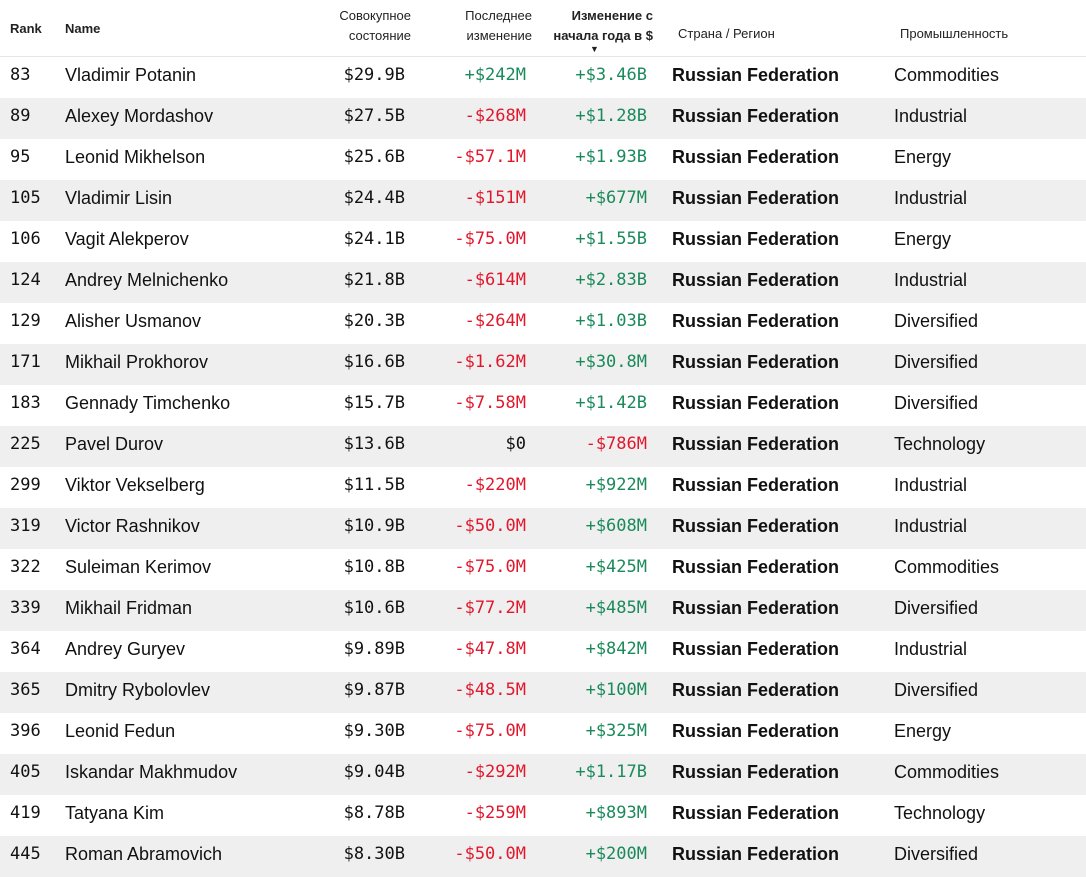  What do you see at coordinates (616, 731) in the screenshot?
I see `ytd-change-cell: +$325M` at bounding box center [616, 731].